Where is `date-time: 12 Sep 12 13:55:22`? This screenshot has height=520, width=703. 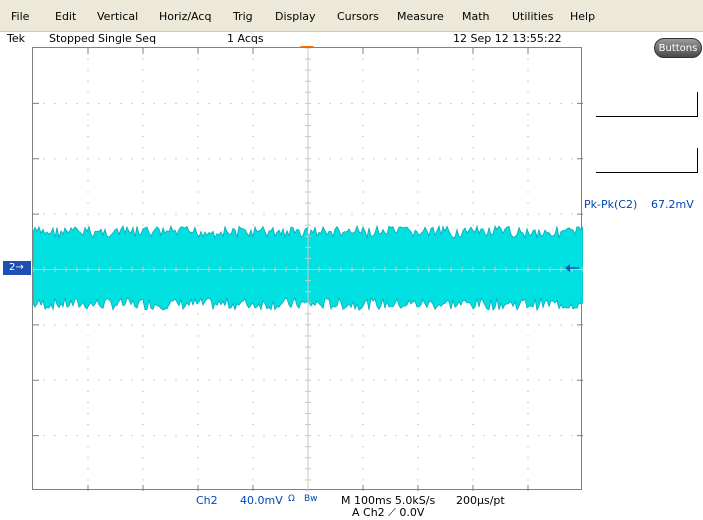
date-time: 12 Sep 12 13:55:22 is located at coordinates (507, 38).